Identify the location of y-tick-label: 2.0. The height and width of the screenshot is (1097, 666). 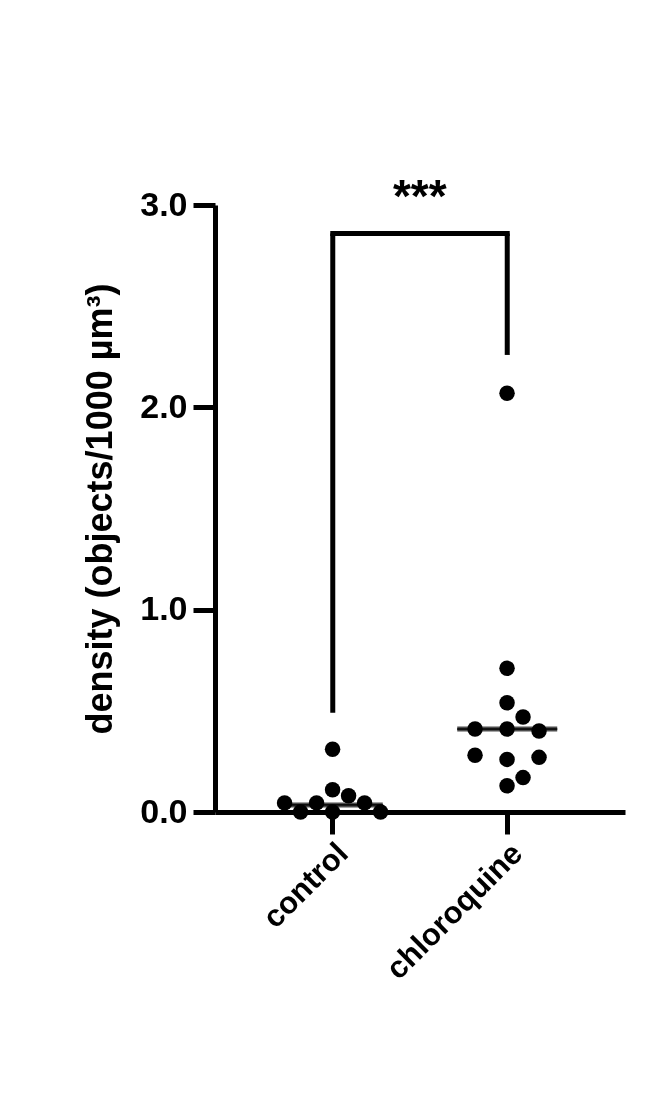
(164, 405).